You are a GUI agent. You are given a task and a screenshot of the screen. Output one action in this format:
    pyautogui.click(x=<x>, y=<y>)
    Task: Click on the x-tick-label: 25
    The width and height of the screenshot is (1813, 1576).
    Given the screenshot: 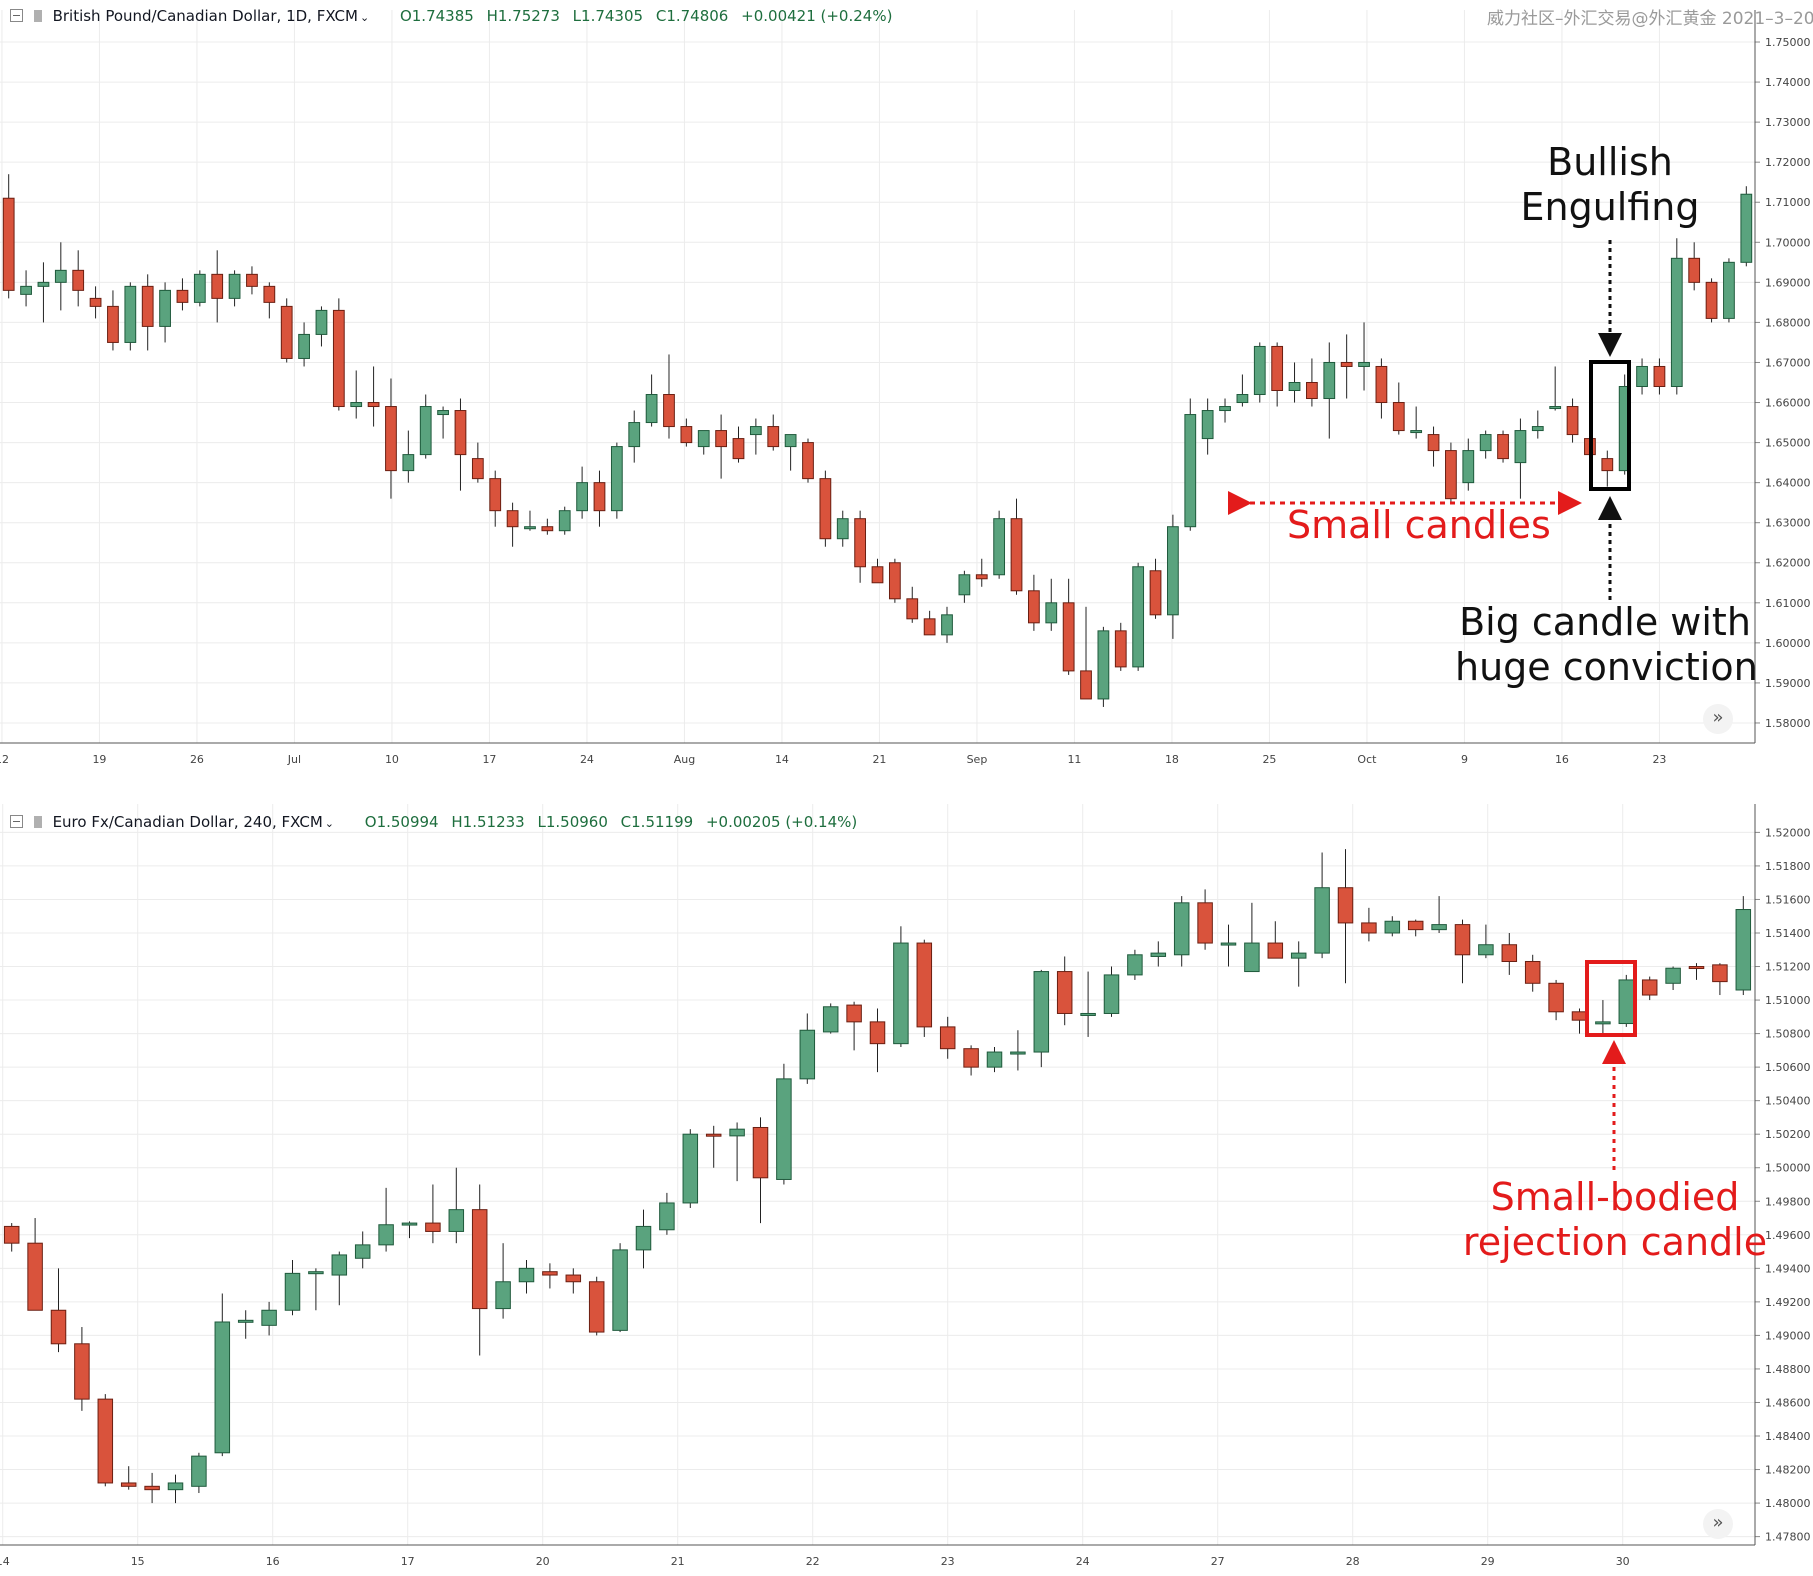 What is the action you would take?
    pyautogui.click(x=1269, y=759)
    